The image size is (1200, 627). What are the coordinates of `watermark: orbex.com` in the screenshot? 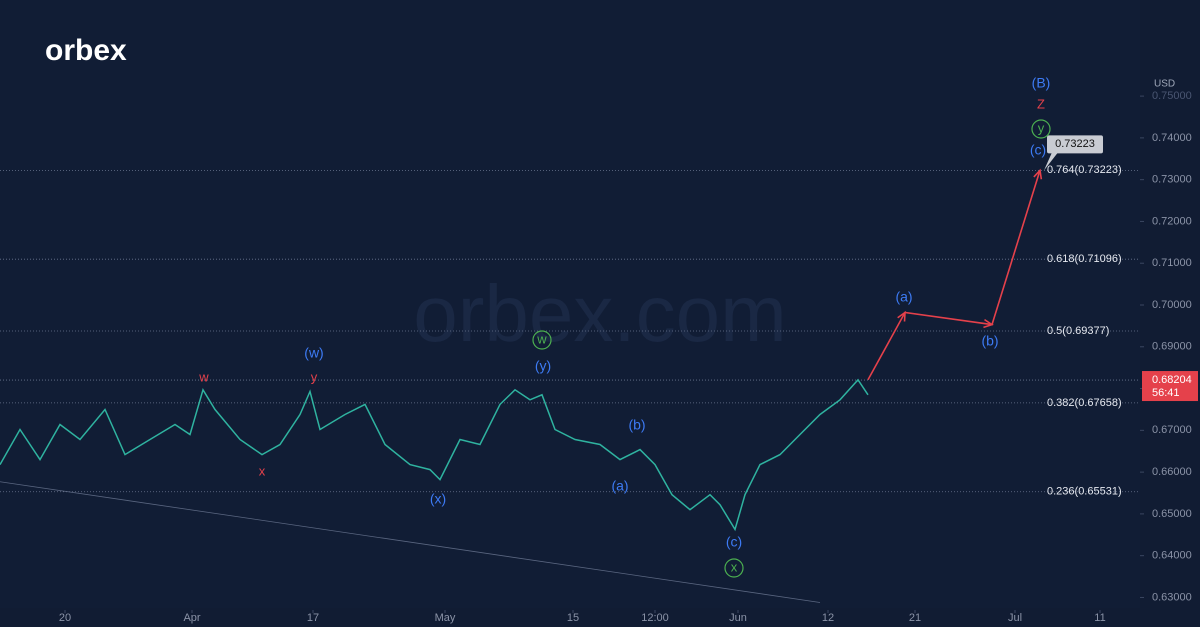 It's located at (599, 313).